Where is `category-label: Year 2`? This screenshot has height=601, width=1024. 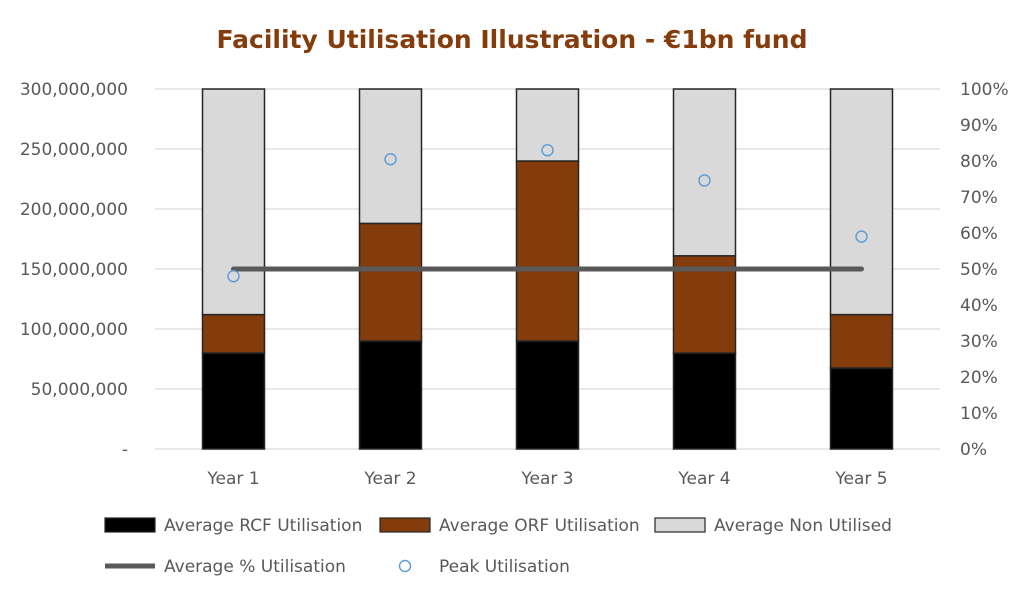 category-label: Year 2 is located at coordinates (389, 479).